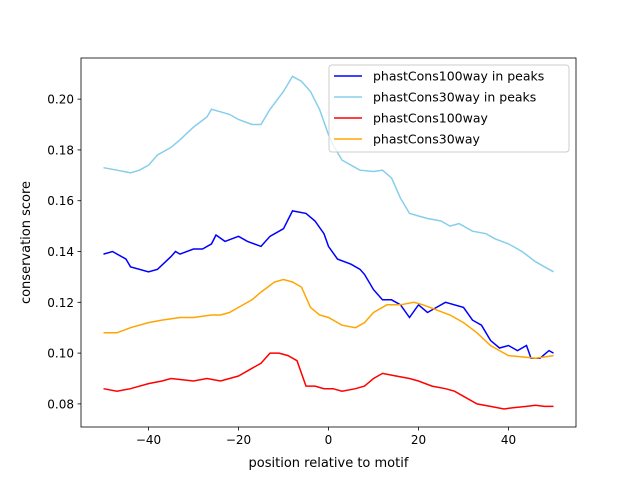  I want to click on legend-label: phastCons100way, so click(430, 118).